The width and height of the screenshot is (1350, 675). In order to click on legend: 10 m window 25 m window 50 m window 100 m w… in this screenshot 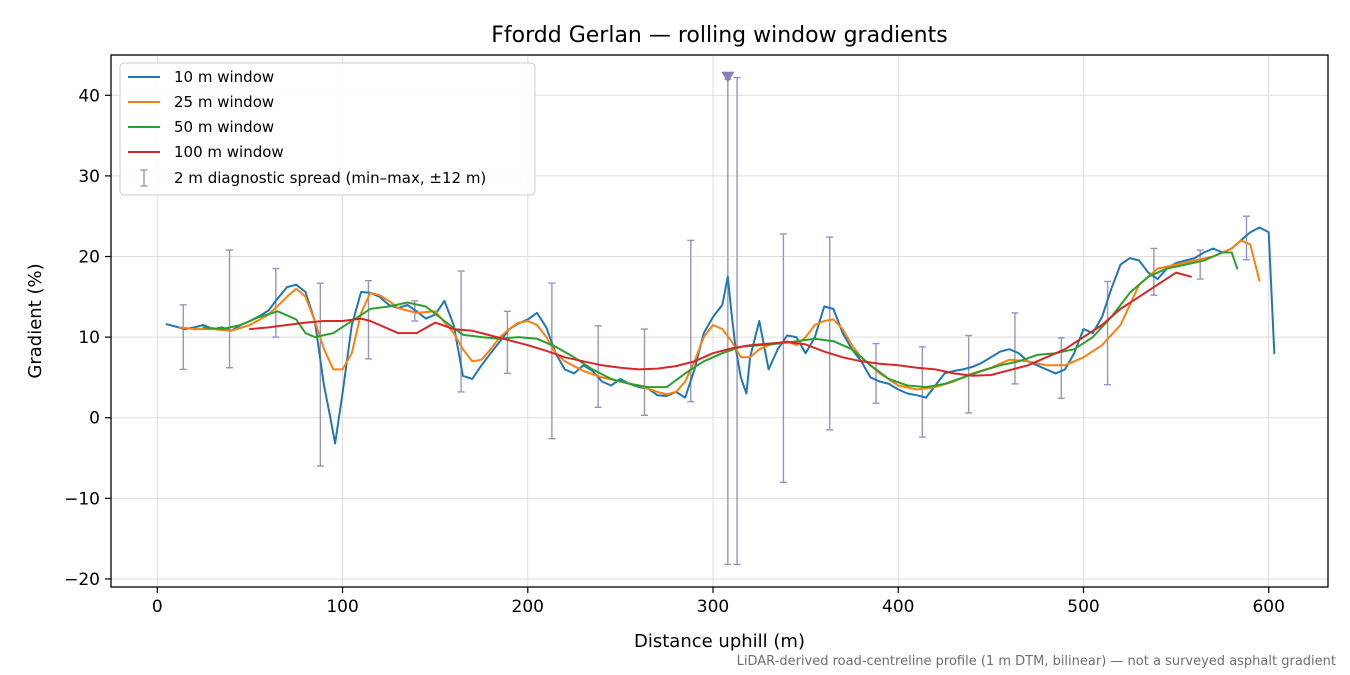, I will do `click(327, 129)`.